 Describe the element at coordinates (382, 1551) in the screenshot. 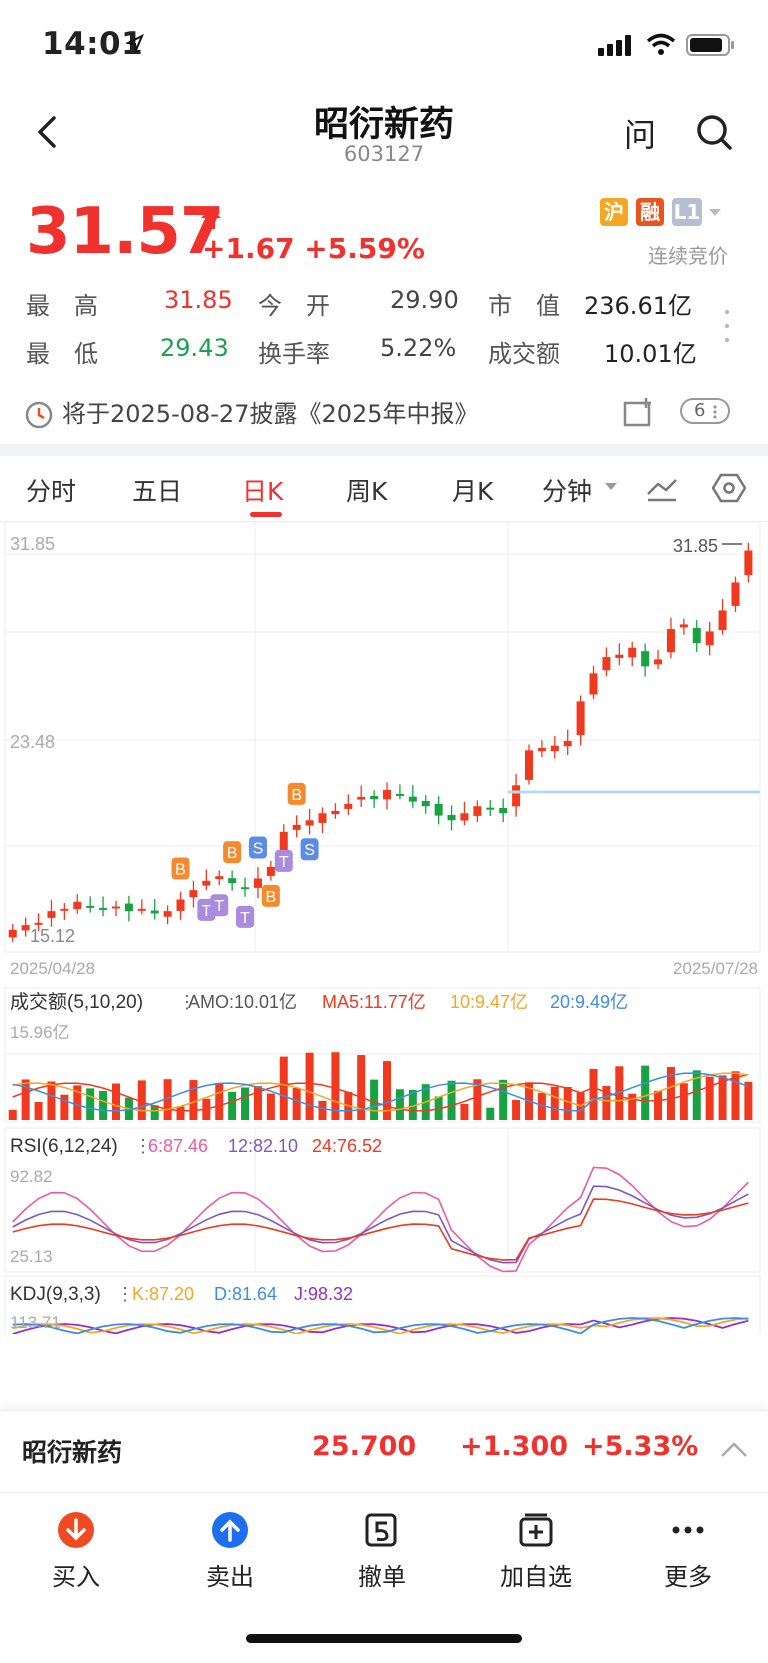

I see `cancel-order-button: 撤单` at that location.